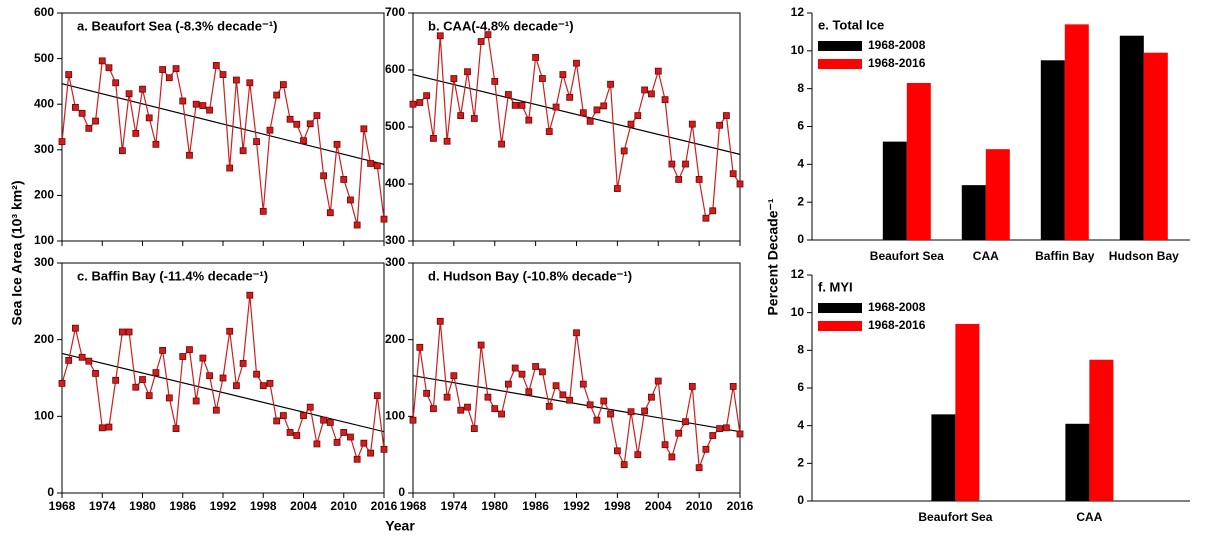 The height and width of the screenshot is (538, 1216). I want to click on y-tick-label: 12, so click(798, 274).